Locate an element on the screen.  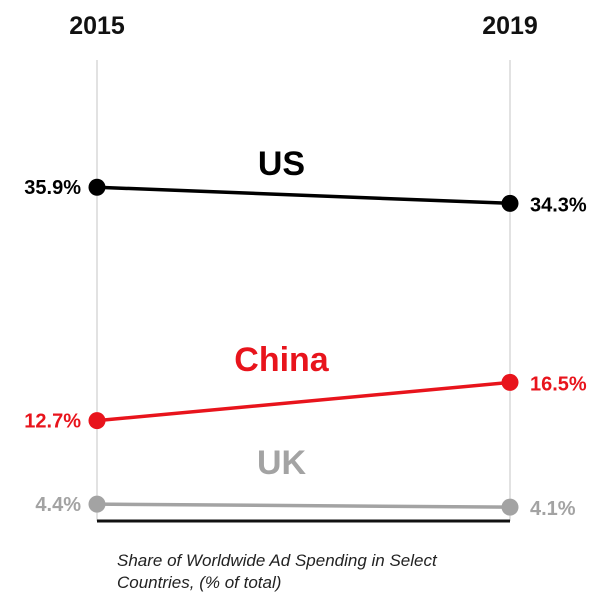
data-point-china-2015 is located at coordinates (97, 421).